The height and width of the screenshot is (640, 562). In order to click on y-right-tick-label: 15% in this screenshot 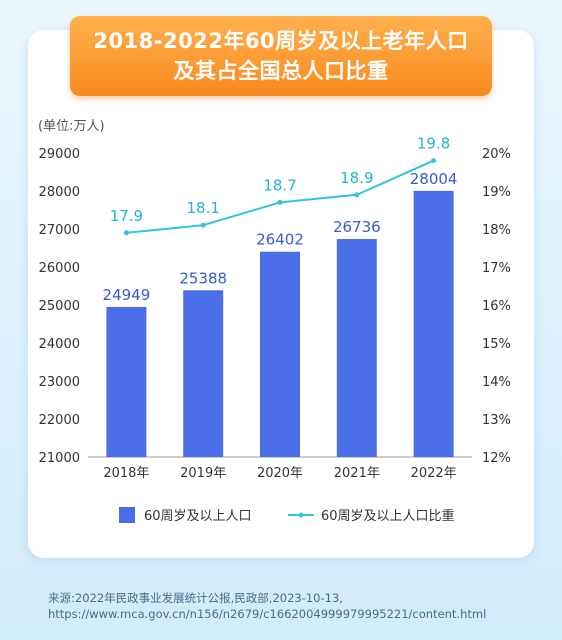, I will do `click(496, 344)`.